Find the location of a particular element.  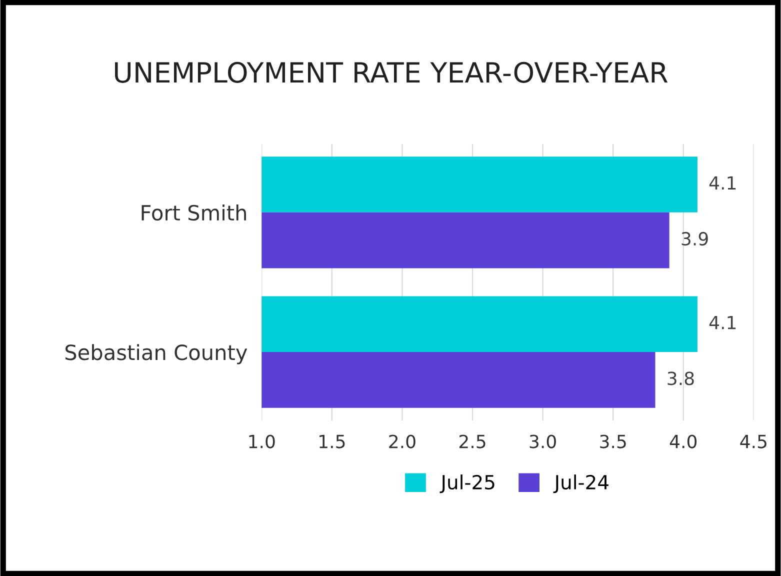

legend-label: Jul-25 is located at coordinates (467, 484).